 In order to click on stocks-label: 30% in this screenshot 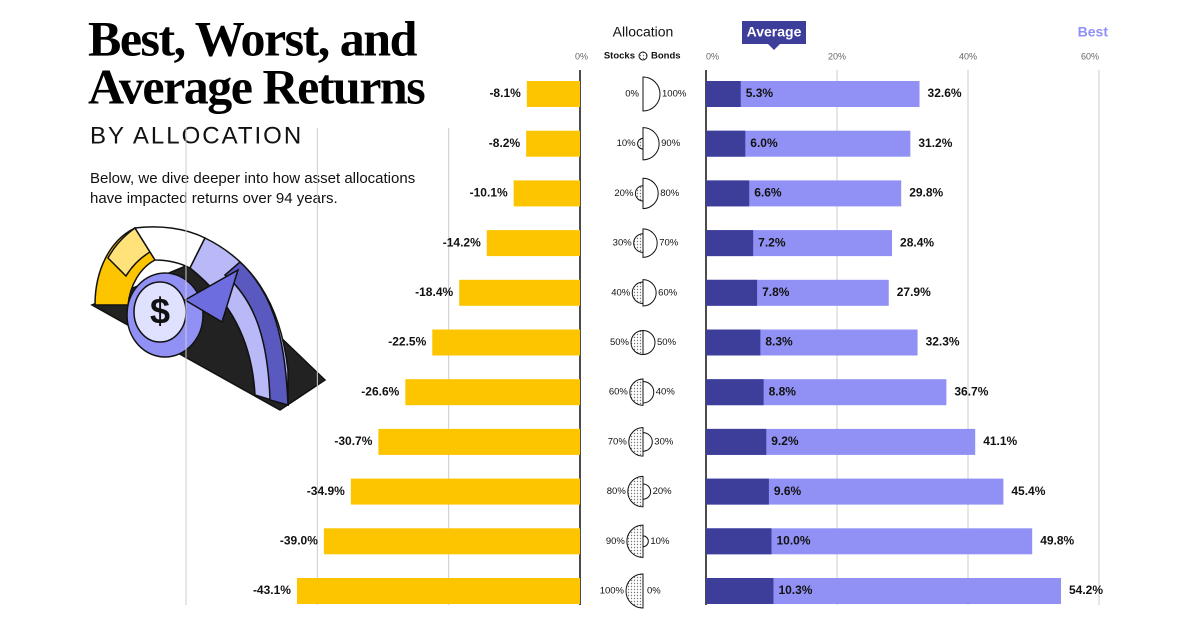, I will do `click(623, 243)`.